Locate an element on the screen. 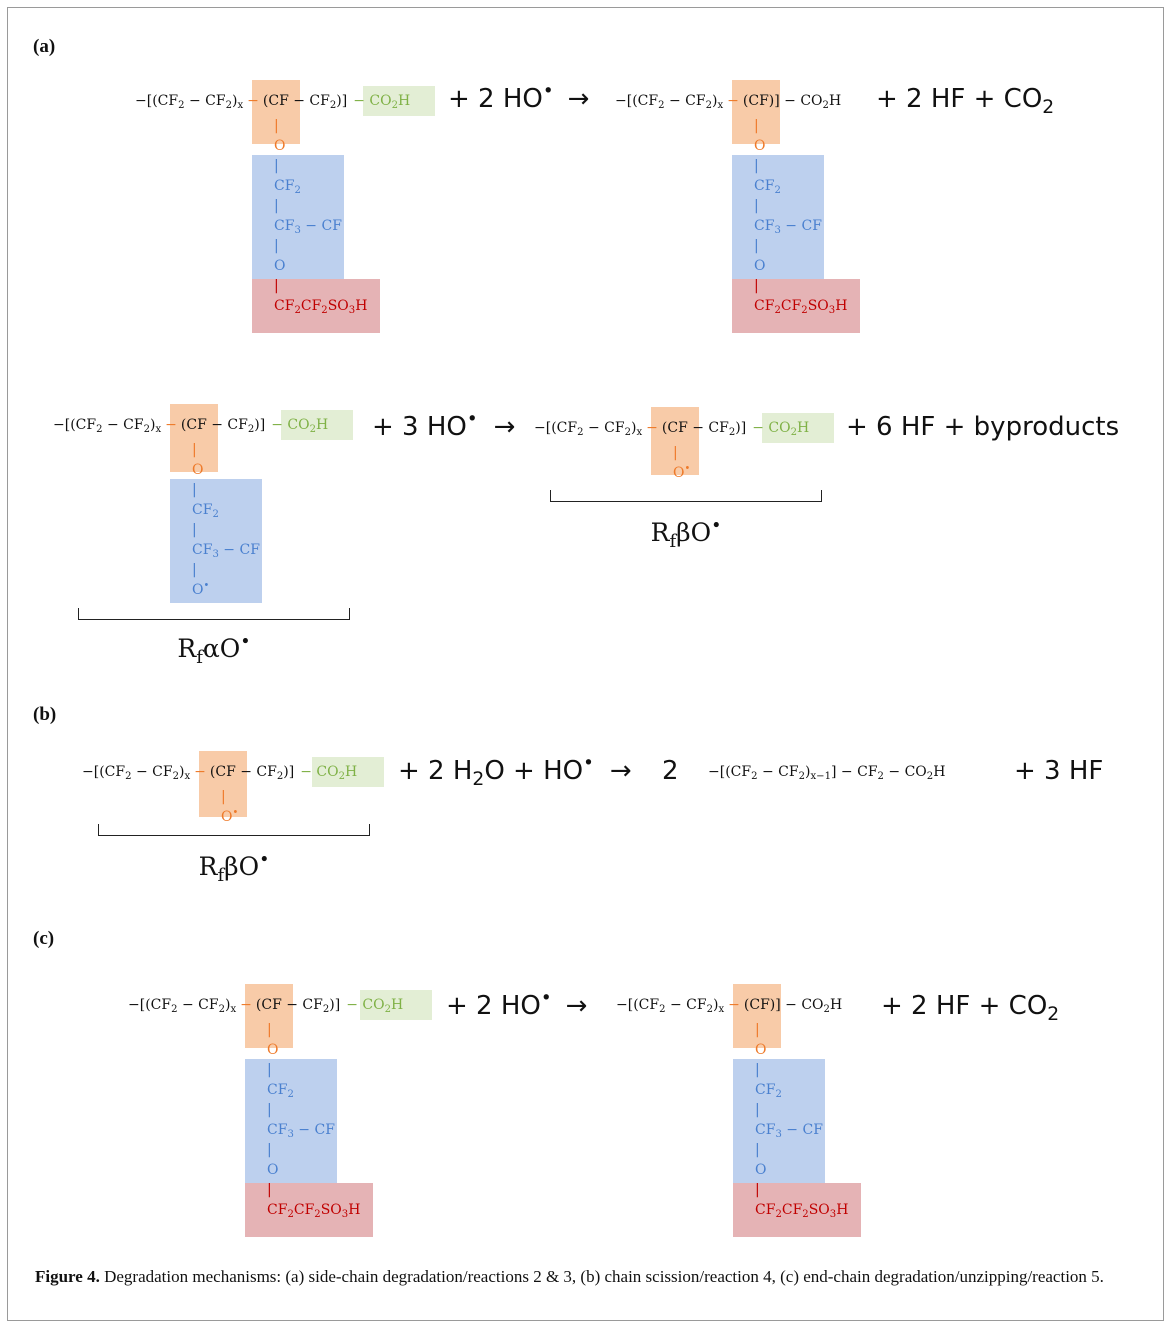 The width and height of the screenshot is (1171, 1328). ma1r-bb-x: x is located at coordinates (720, 106).